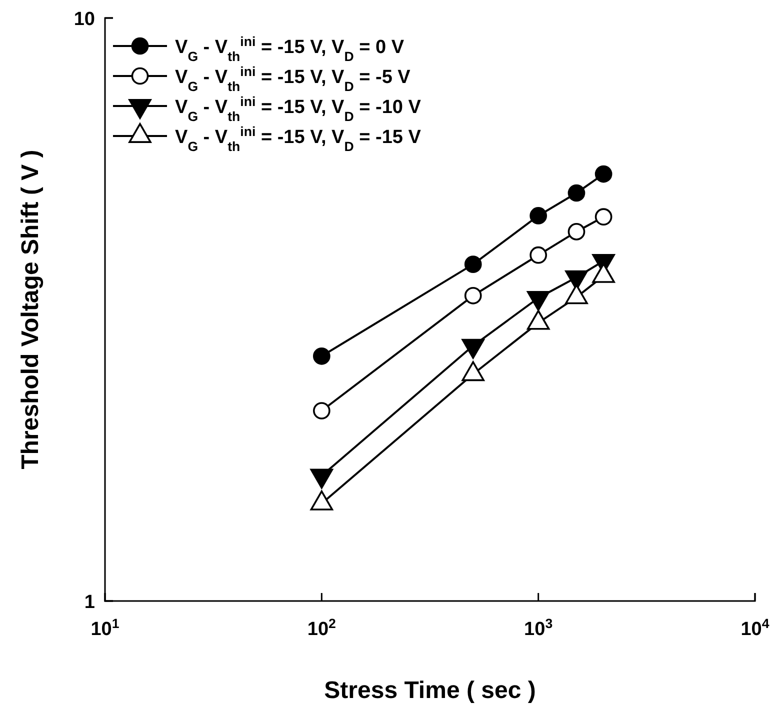 The width and height of the screenshot is (776, 709). I want to click on legend-label: V$_{G}$ - V$_{th}$$^{ini}$ = -15 V, V$_{D}$ = -5 V, so click(293, 79).